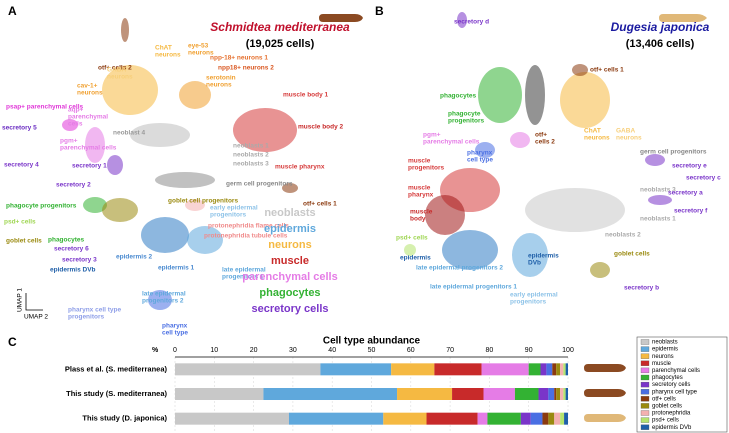 This screenshot has height=433, width=729. What do you see at coordinates (73, 185) in the screenshot?
I see `cluster-label: secretory 2` at bounding box center [73, 185].